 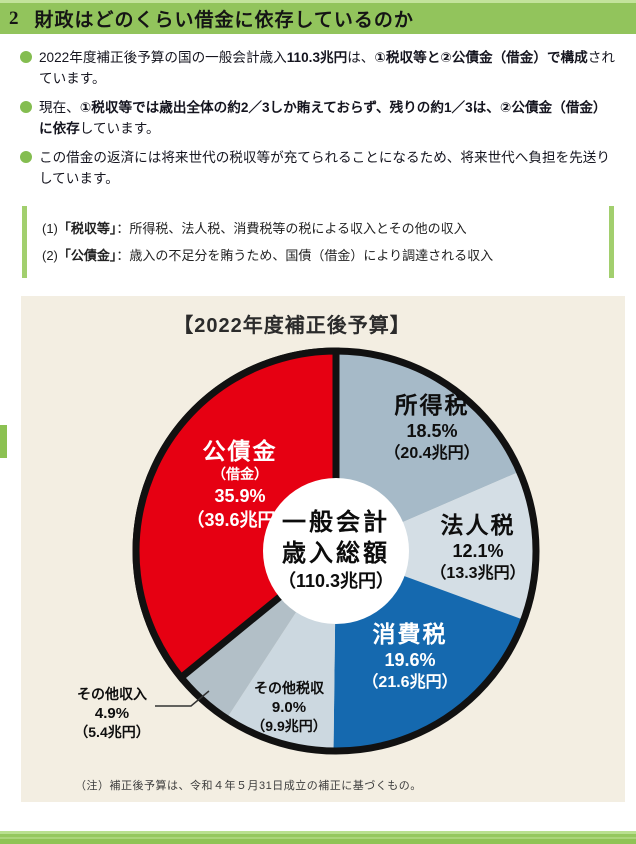 I want to click on section-number: 2, so click(x=14, y=18).